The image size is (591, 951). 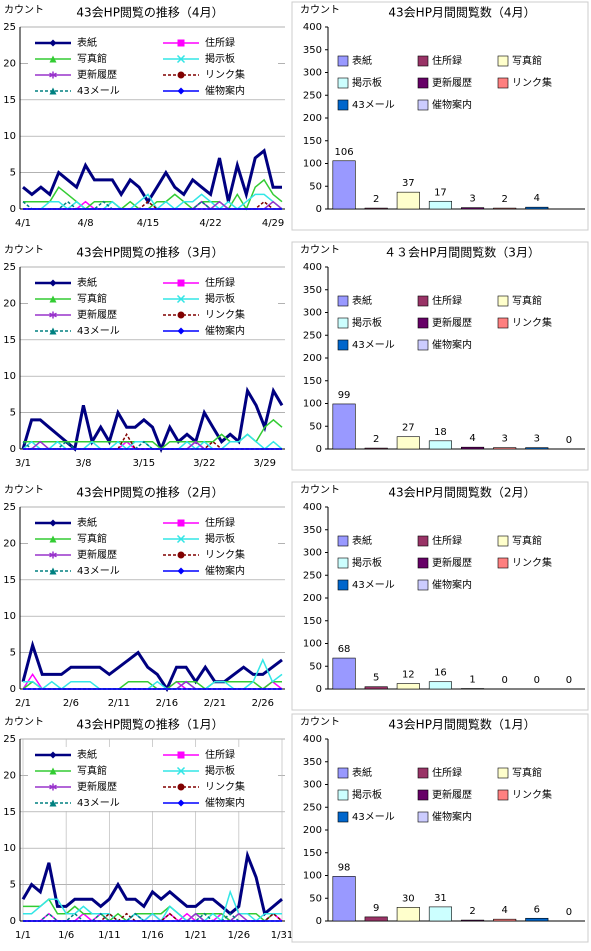 What do you see at coordinates (440, 356) in the screenshot?
I see `panel-border` at bounding box center [440, 356].